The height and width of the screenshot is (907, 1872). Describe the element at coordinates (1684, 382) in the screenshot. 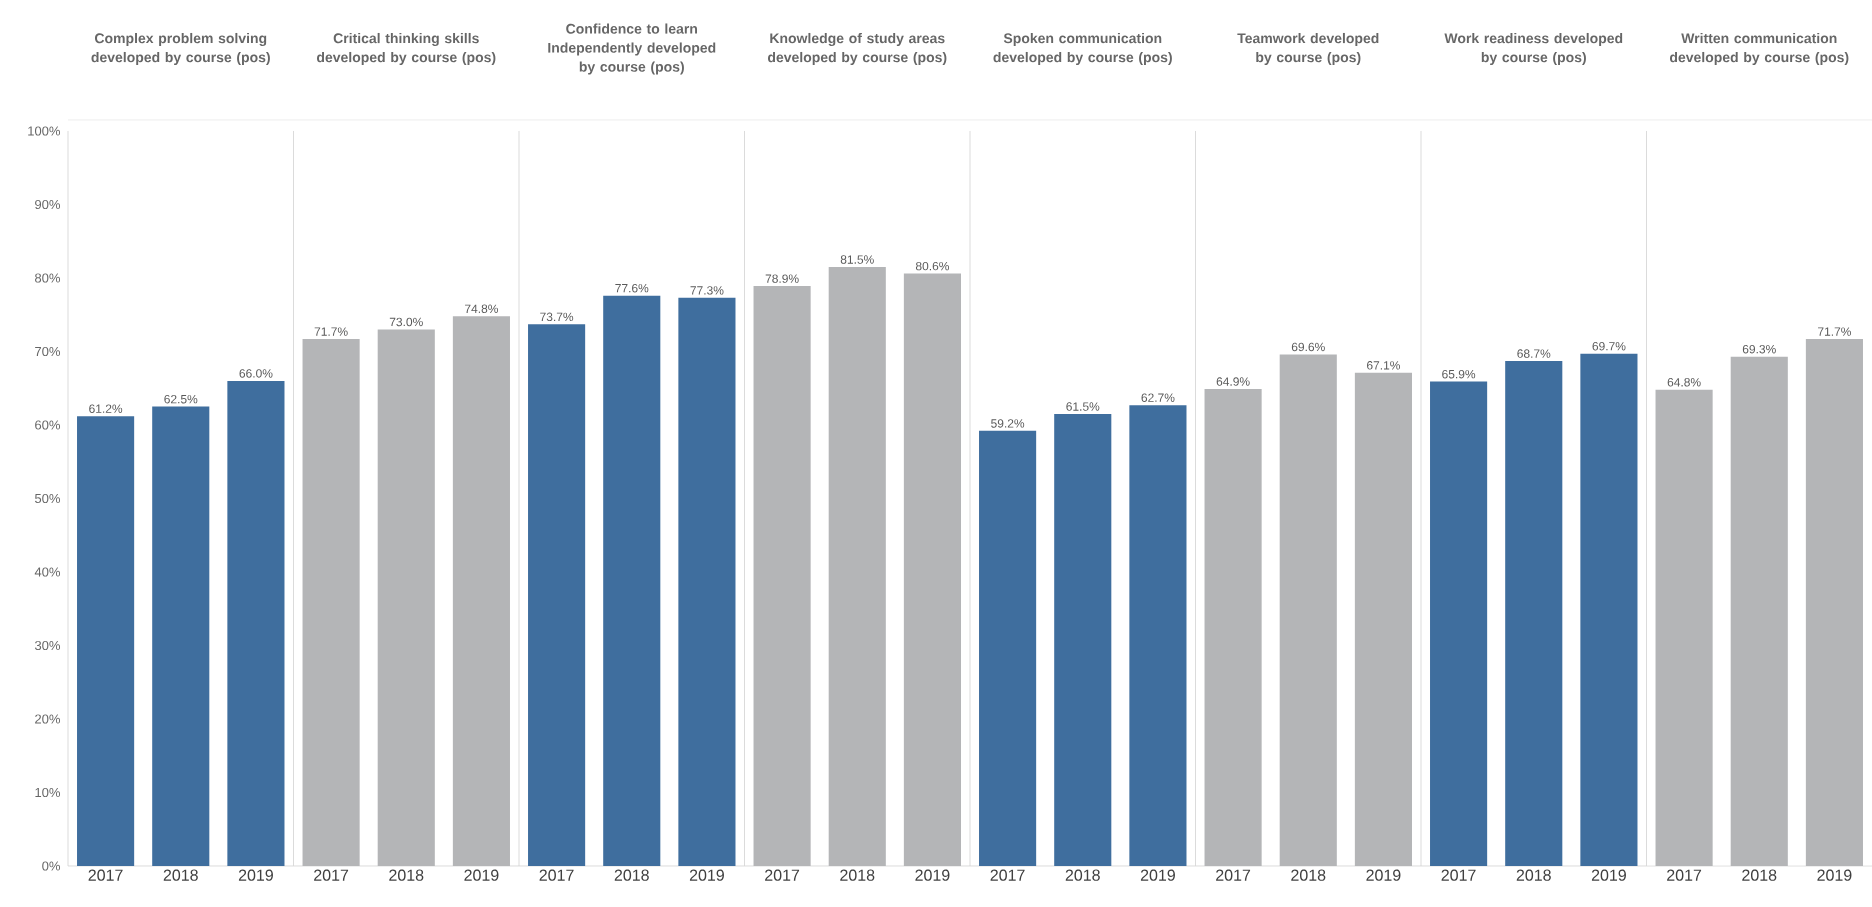

I see `data-label: 64.8%` at that location.